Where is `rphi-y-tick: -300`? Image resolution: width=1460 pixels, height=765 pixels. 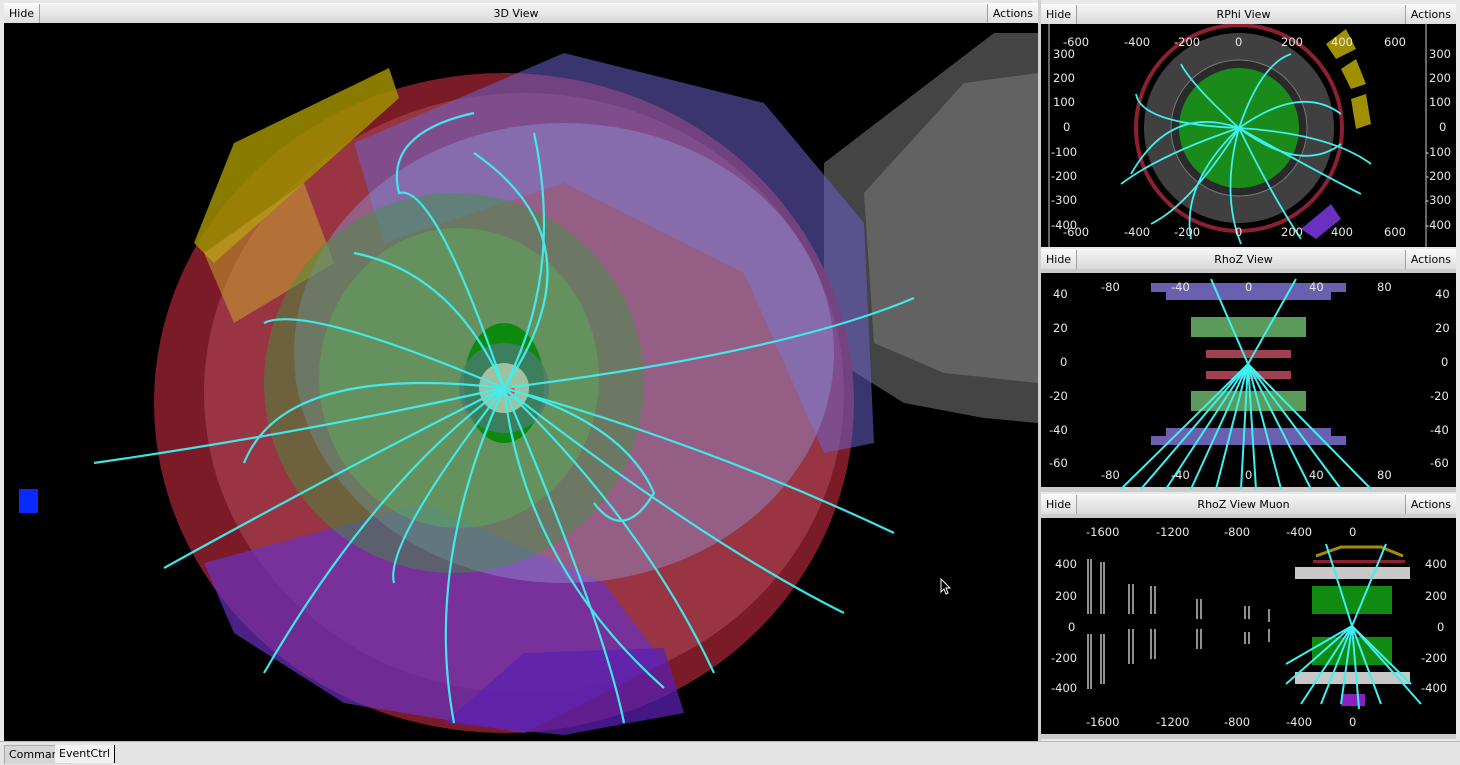
rphi-y-tick: -300 is located at coordinates (1438, 200).